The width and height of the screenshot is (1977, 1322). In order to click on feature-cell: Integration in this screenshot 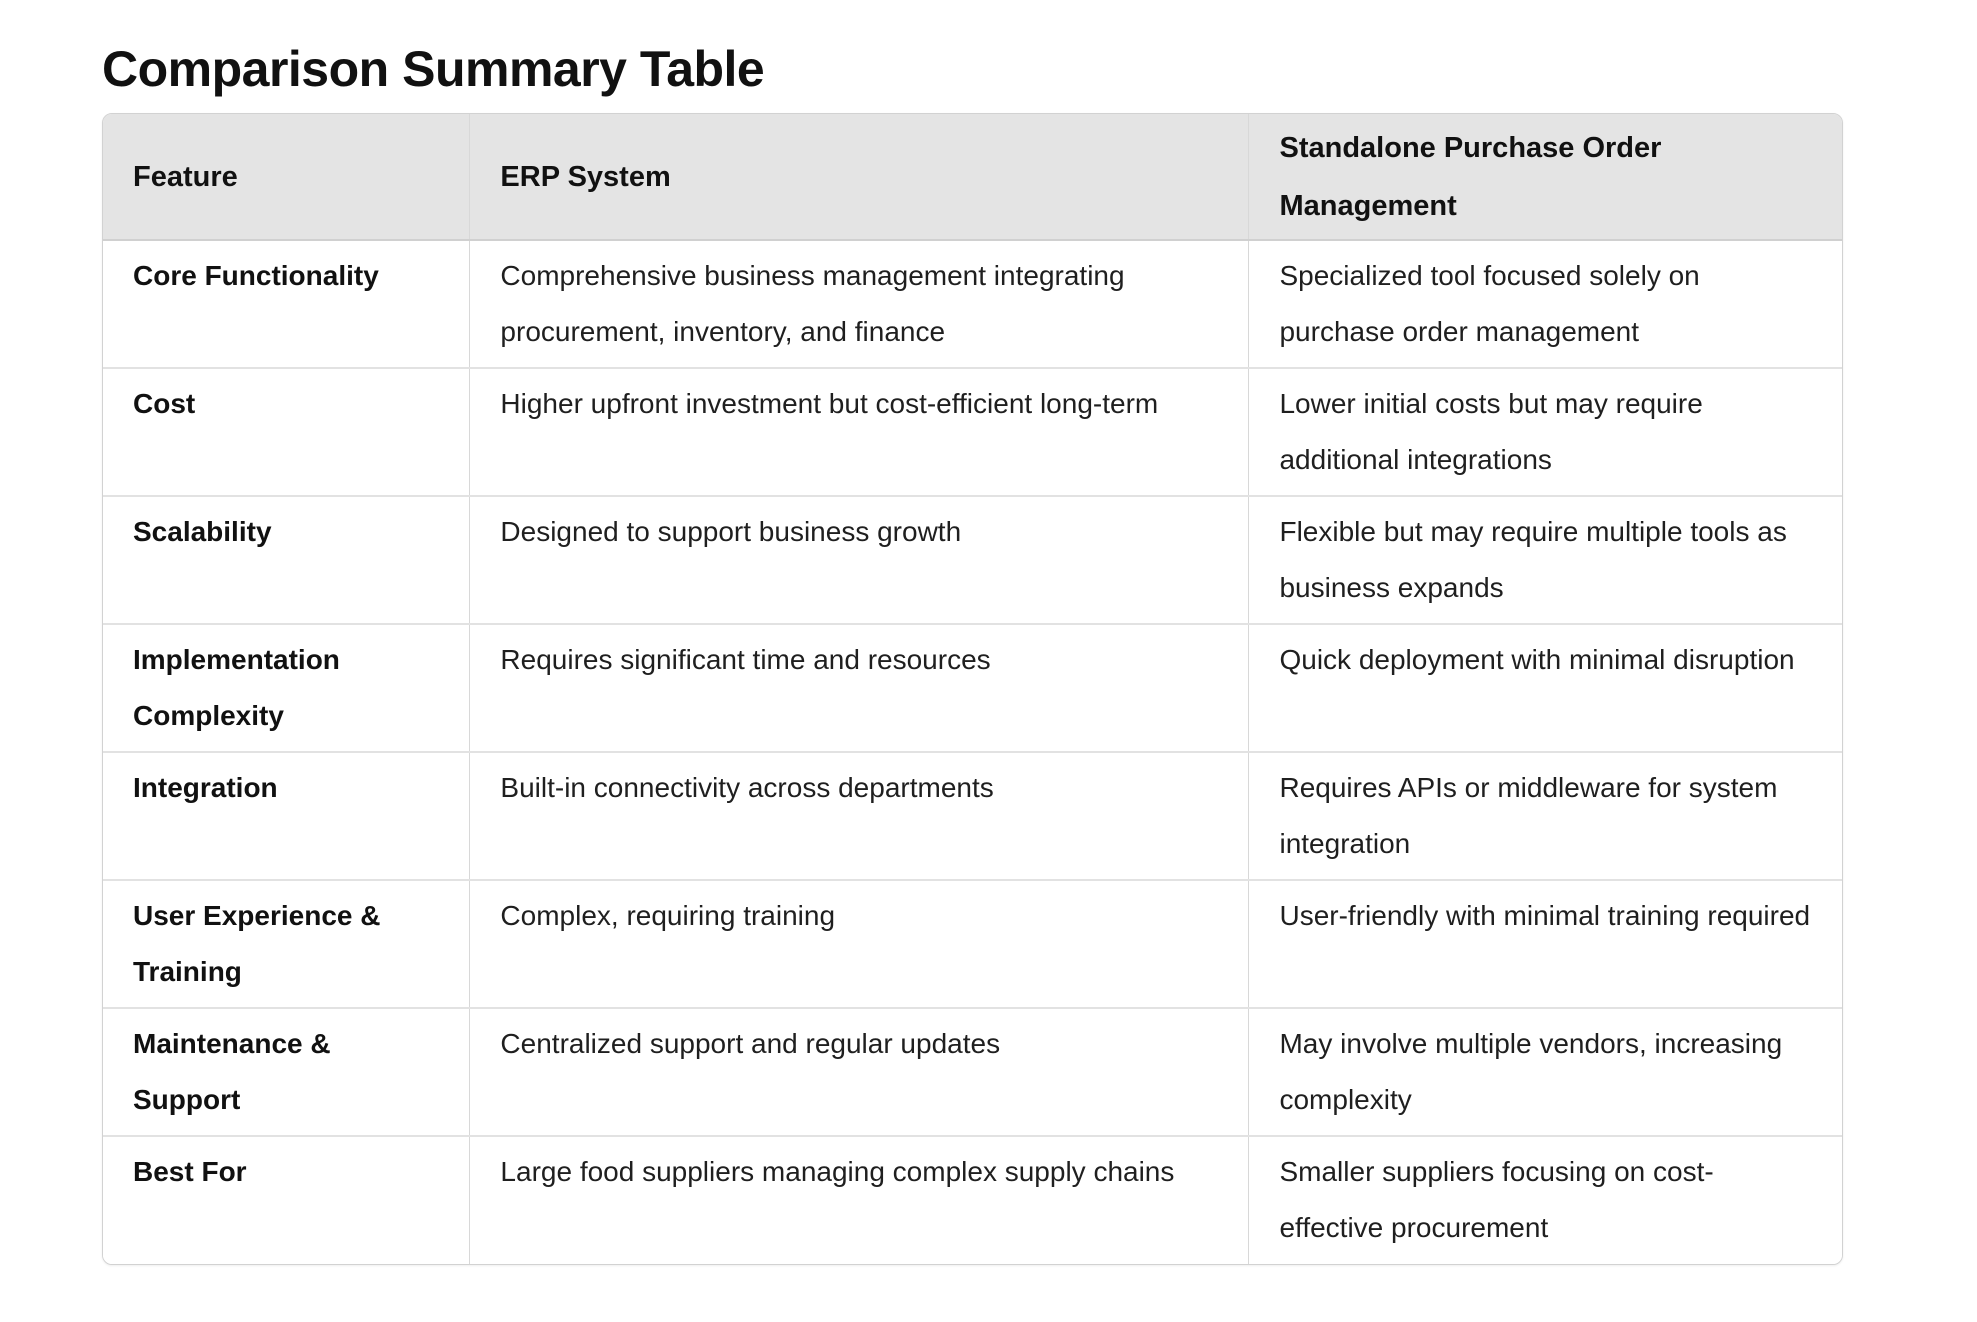, I will do `click(286, 815)`.